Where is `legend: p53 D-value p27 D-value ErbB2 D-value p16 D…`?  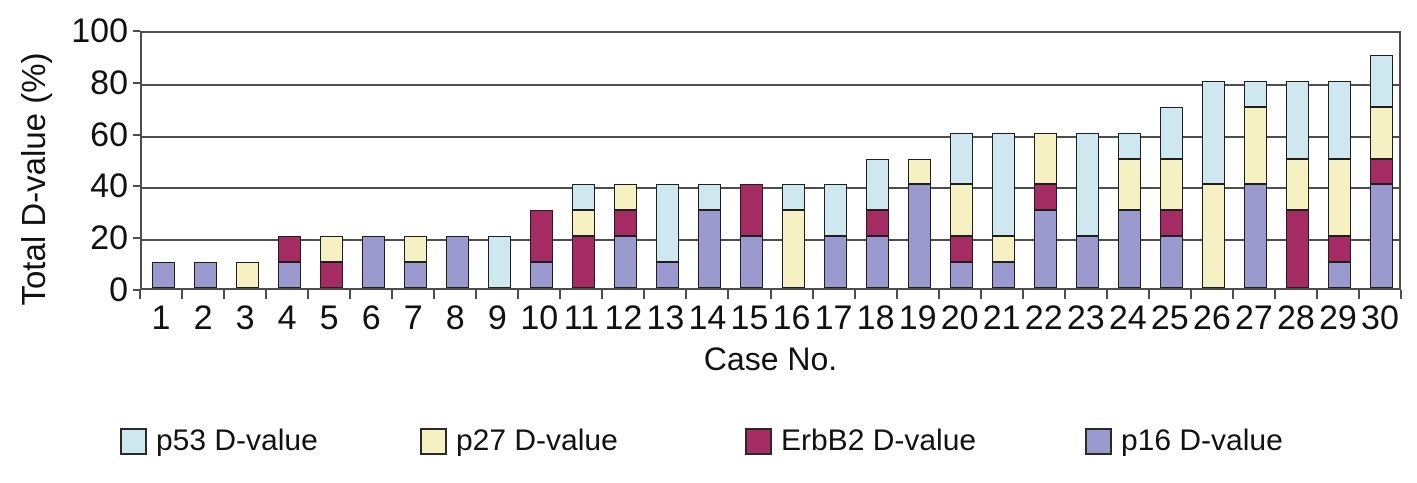
legend: p53 D-value p27 D-value ErbB2 D-value p16 D… is located at coordinates (708, 445).